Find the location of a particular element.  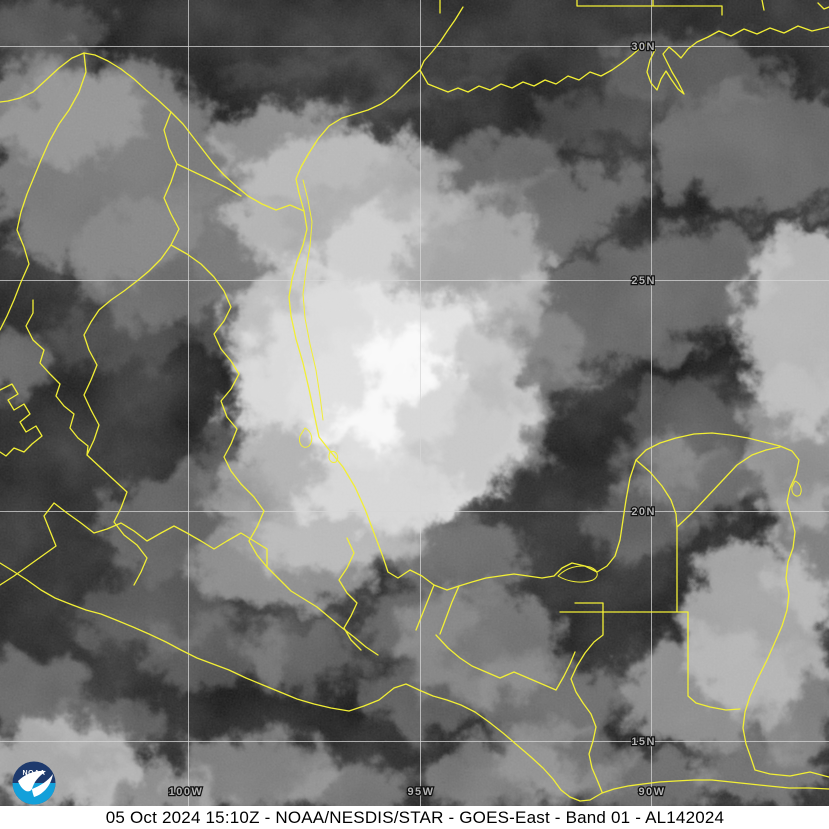

guatemala-belize-borders is located at coordinates (650, 697).